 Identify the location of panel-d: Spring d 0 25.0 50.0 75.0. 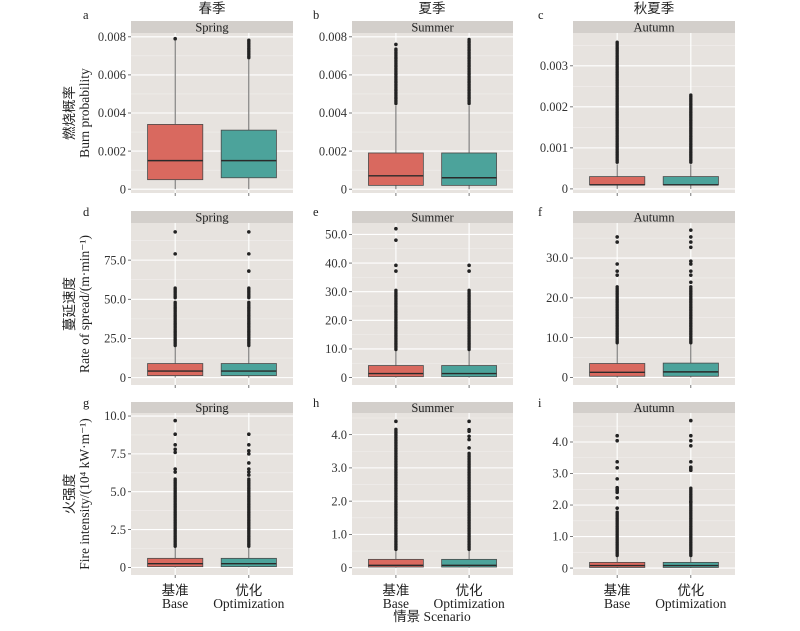
(188, 296).